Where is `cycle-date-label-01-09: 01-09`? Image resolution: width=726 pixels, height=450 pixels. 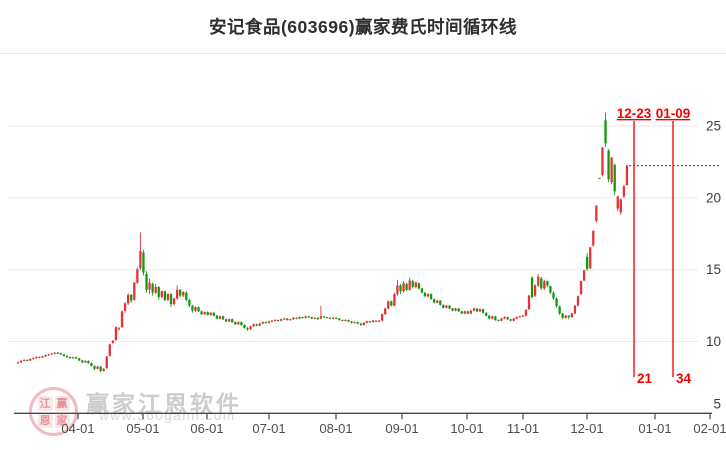
cycle-date-label-01-09: 01-09 is located at coordinates (673, 113).